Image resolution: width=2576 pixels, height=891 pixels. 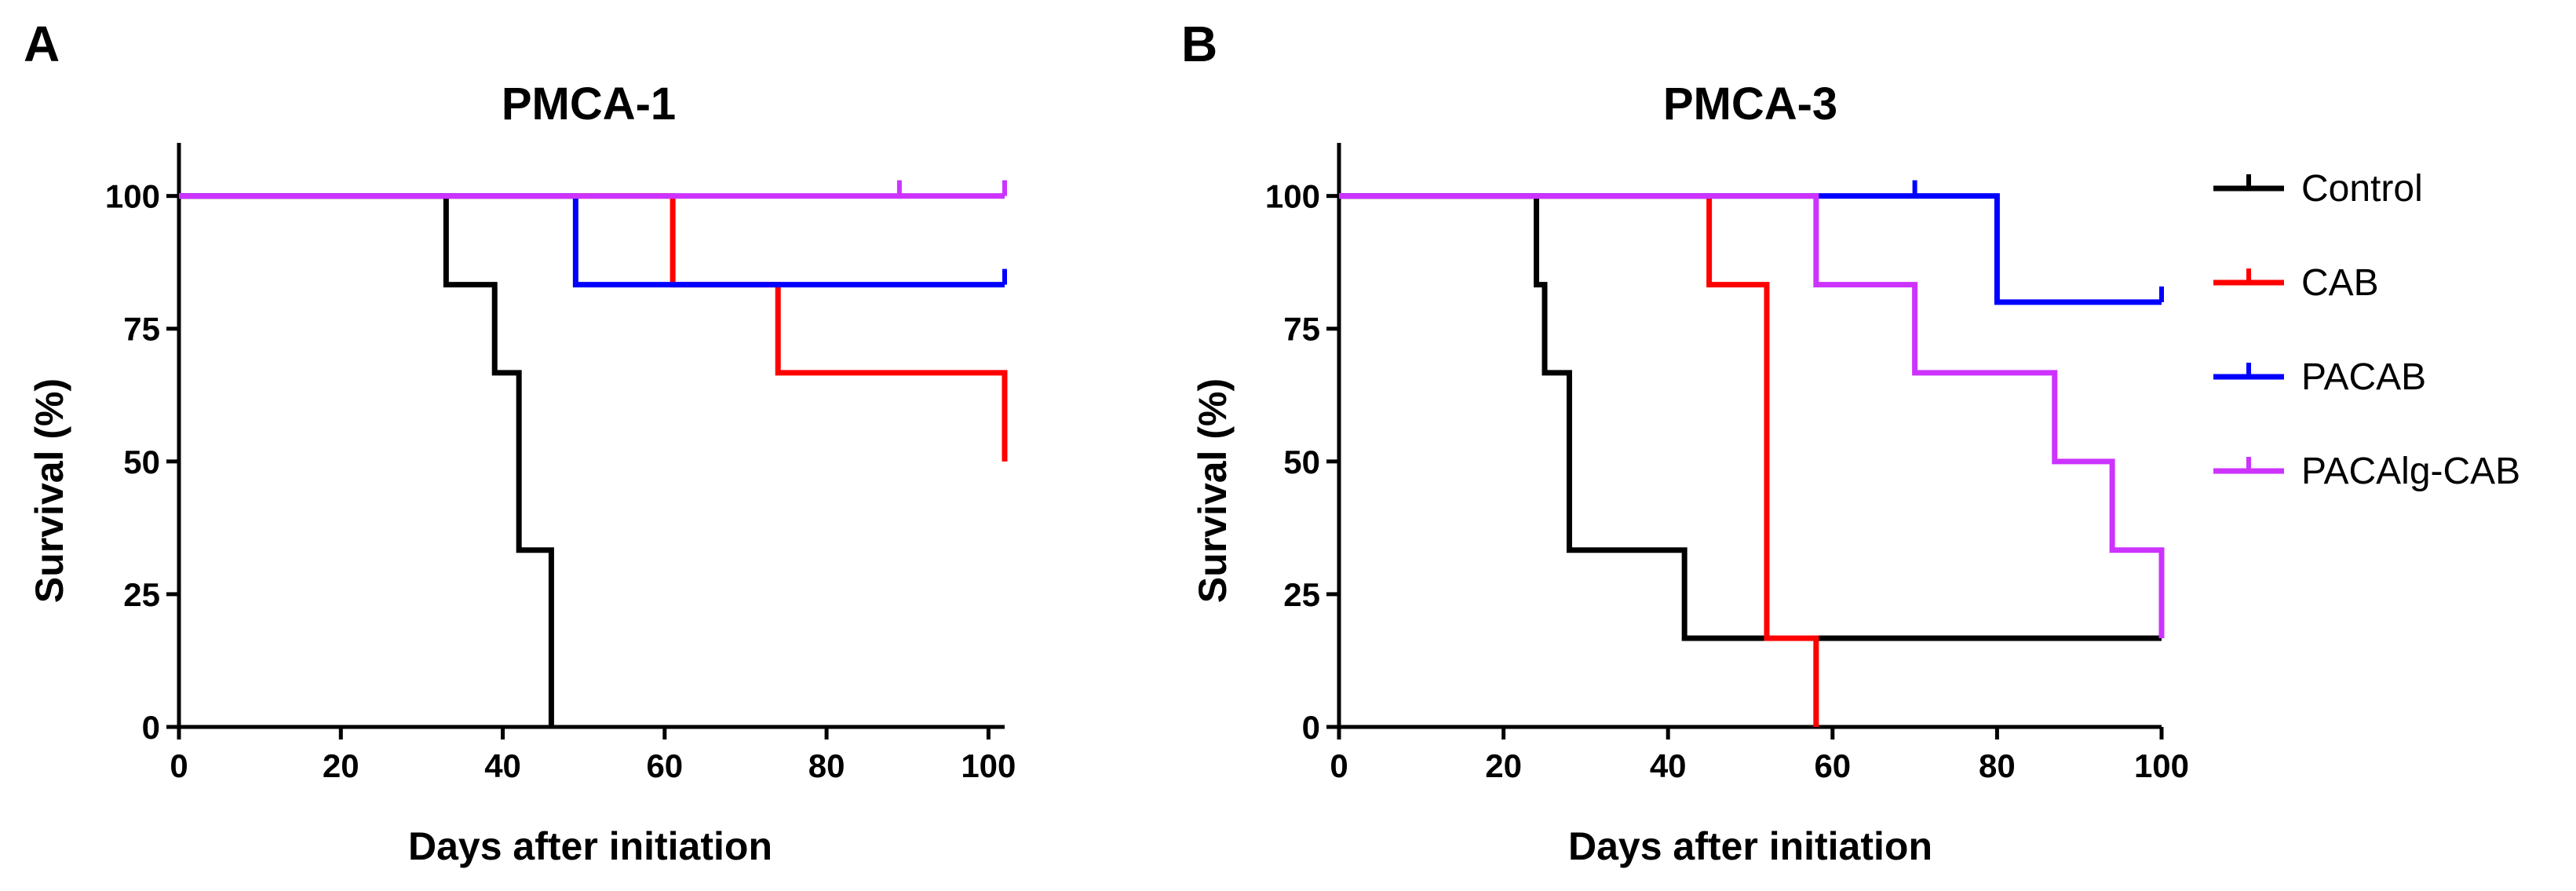 What do you see at coordinates (1669, 765) in the screenshot?
I see `panel-b-x-tick-label: 40` at bounding box center [1669, 765].